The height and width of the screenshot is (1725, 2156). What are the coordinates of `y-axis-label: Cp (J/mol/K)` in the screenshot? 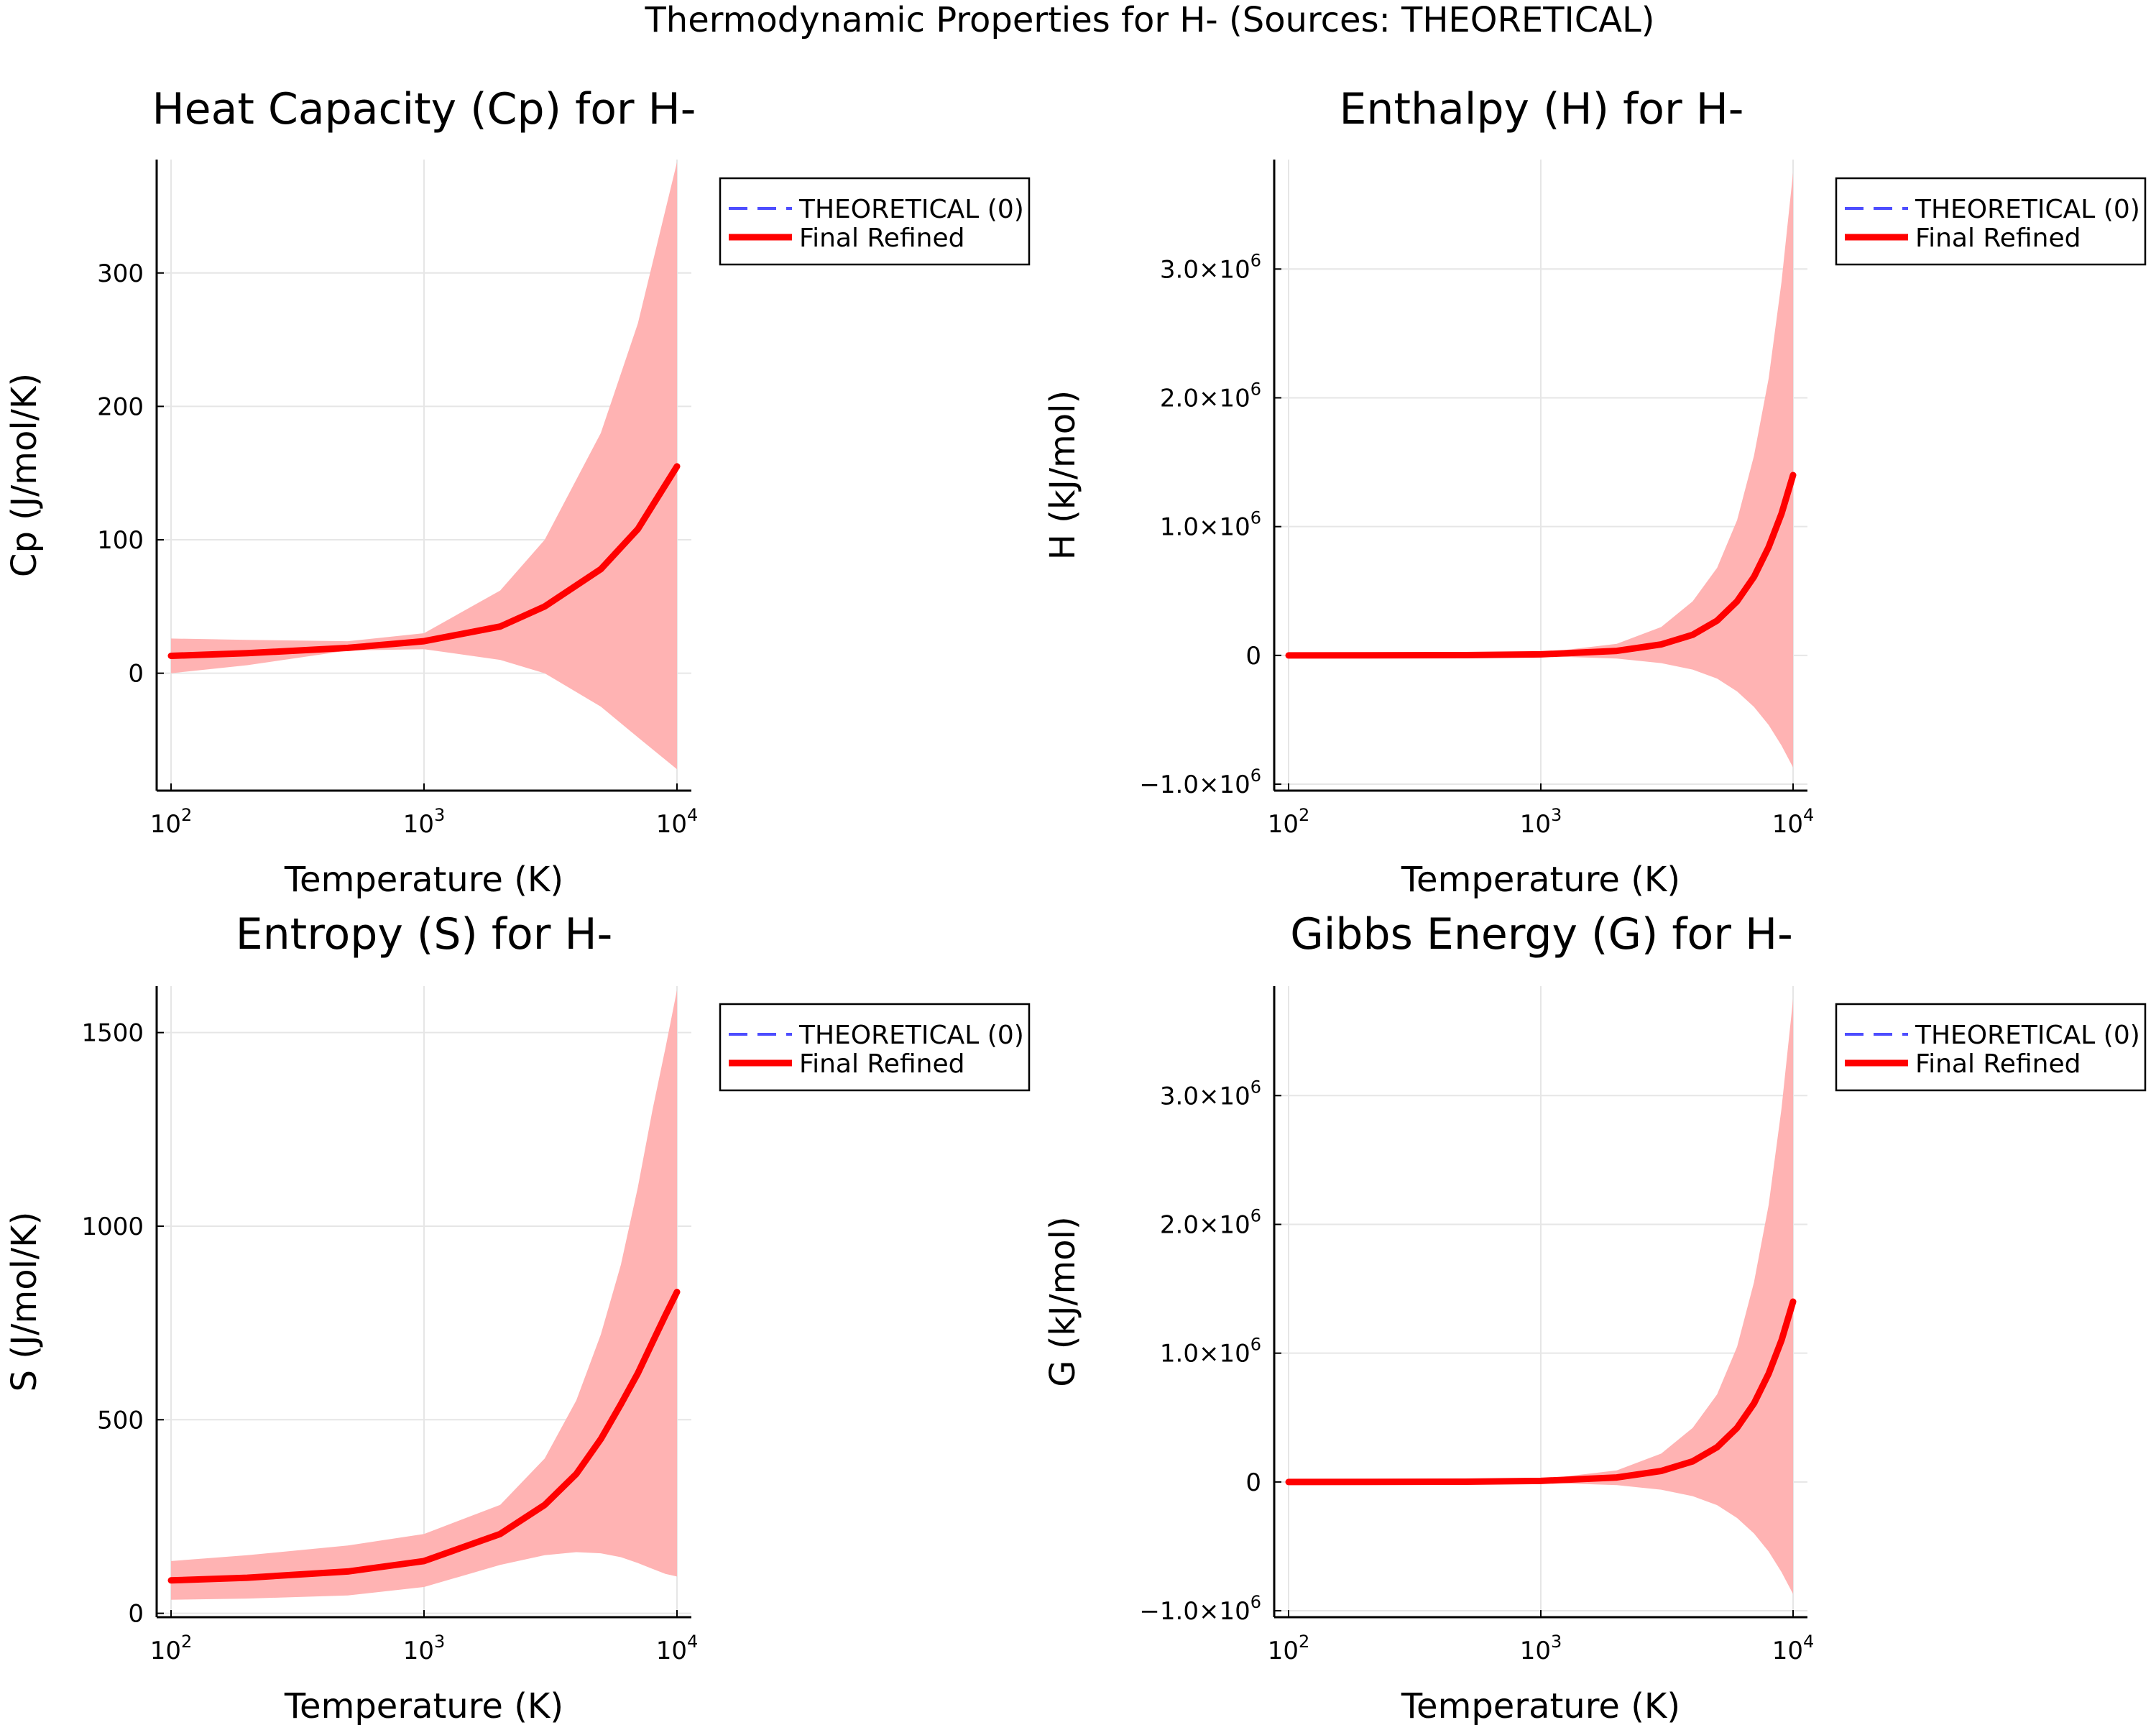 It's located at (25, 475).